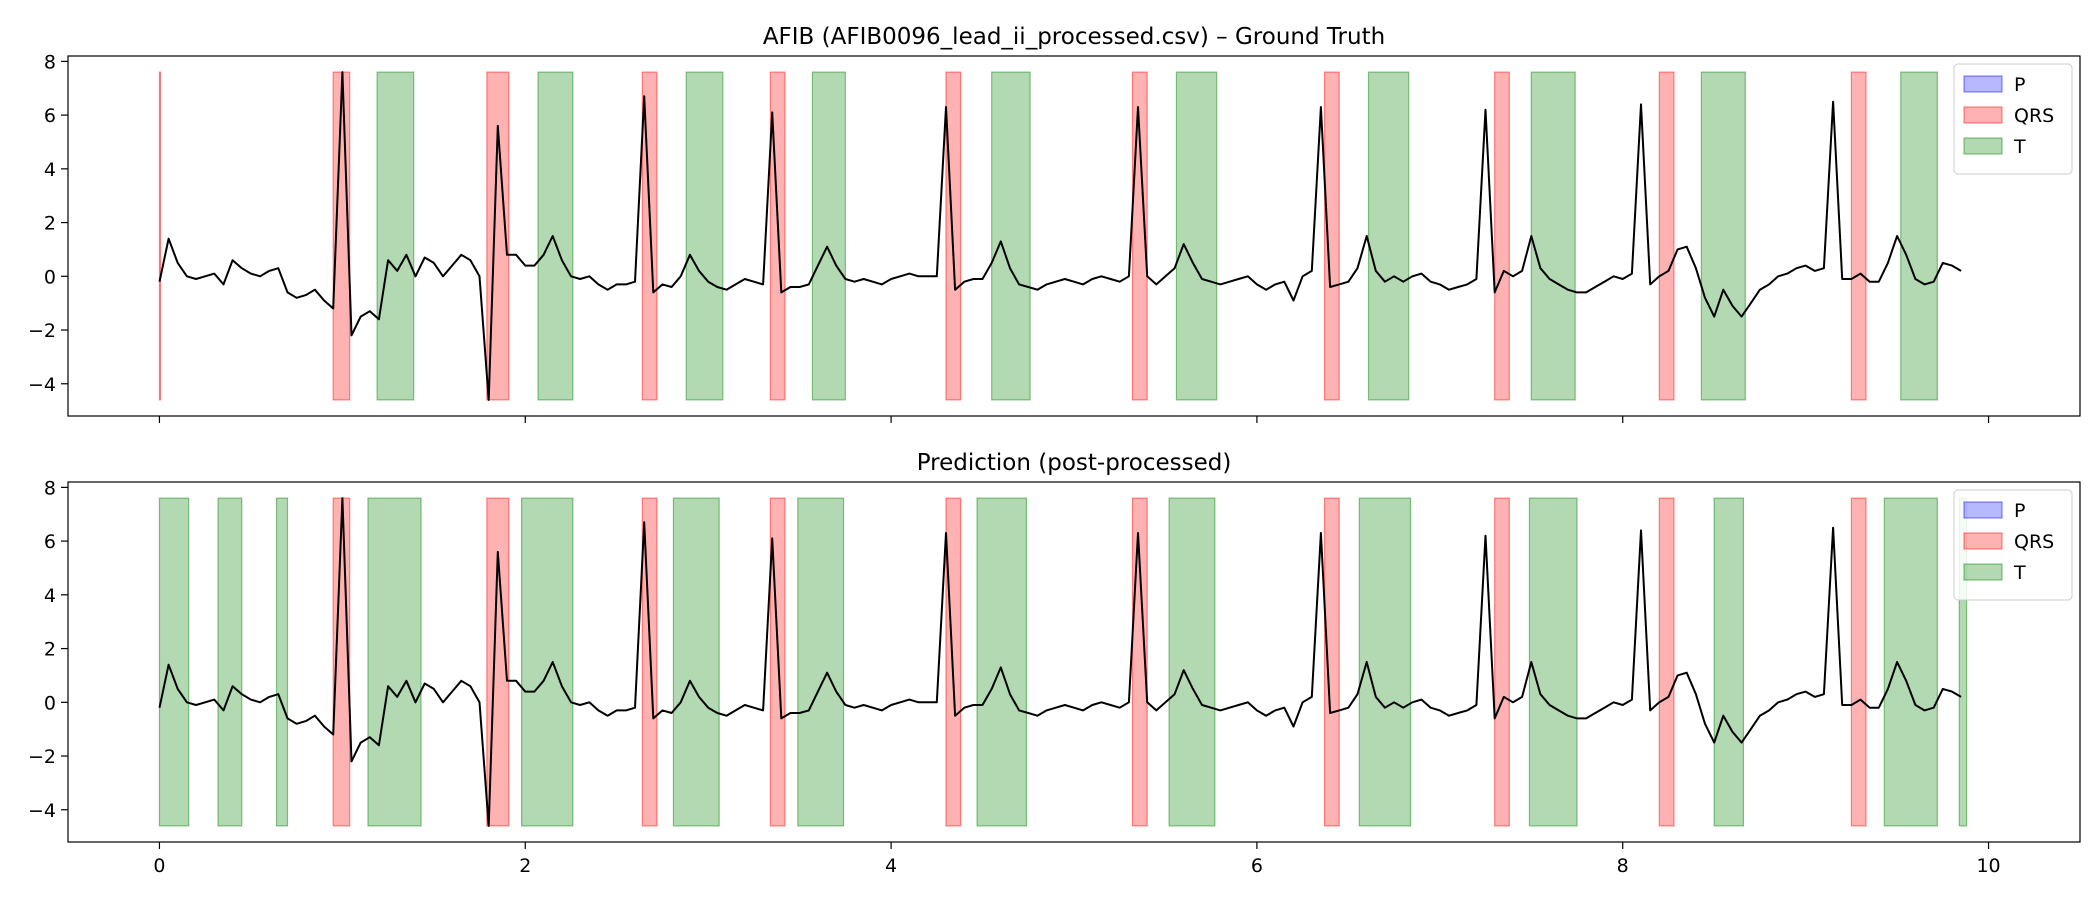 The height and width of the screenshot is (900, 2100). What do you see at coordinates (1074, 463) in the screenshot?
I see `chart-title: Prediction (post-processed)` at bounding box center [1074, 463].